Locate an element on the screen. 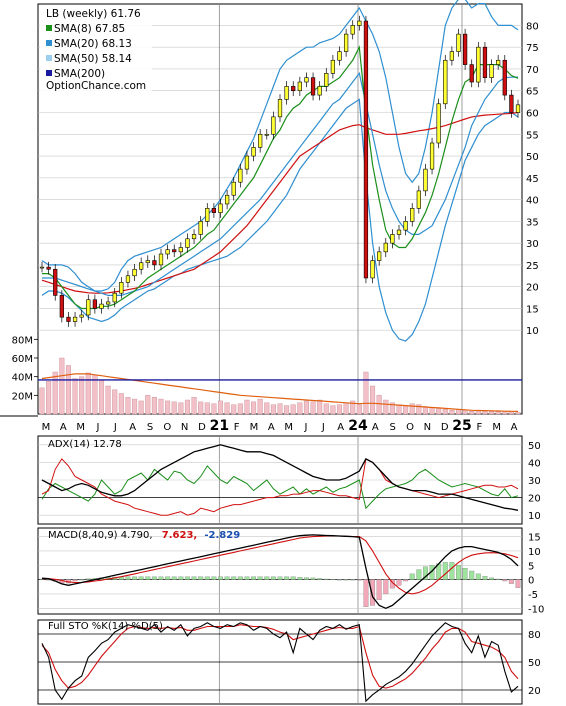  volume-tick-label: 40M is located at coordinates (22, 378).